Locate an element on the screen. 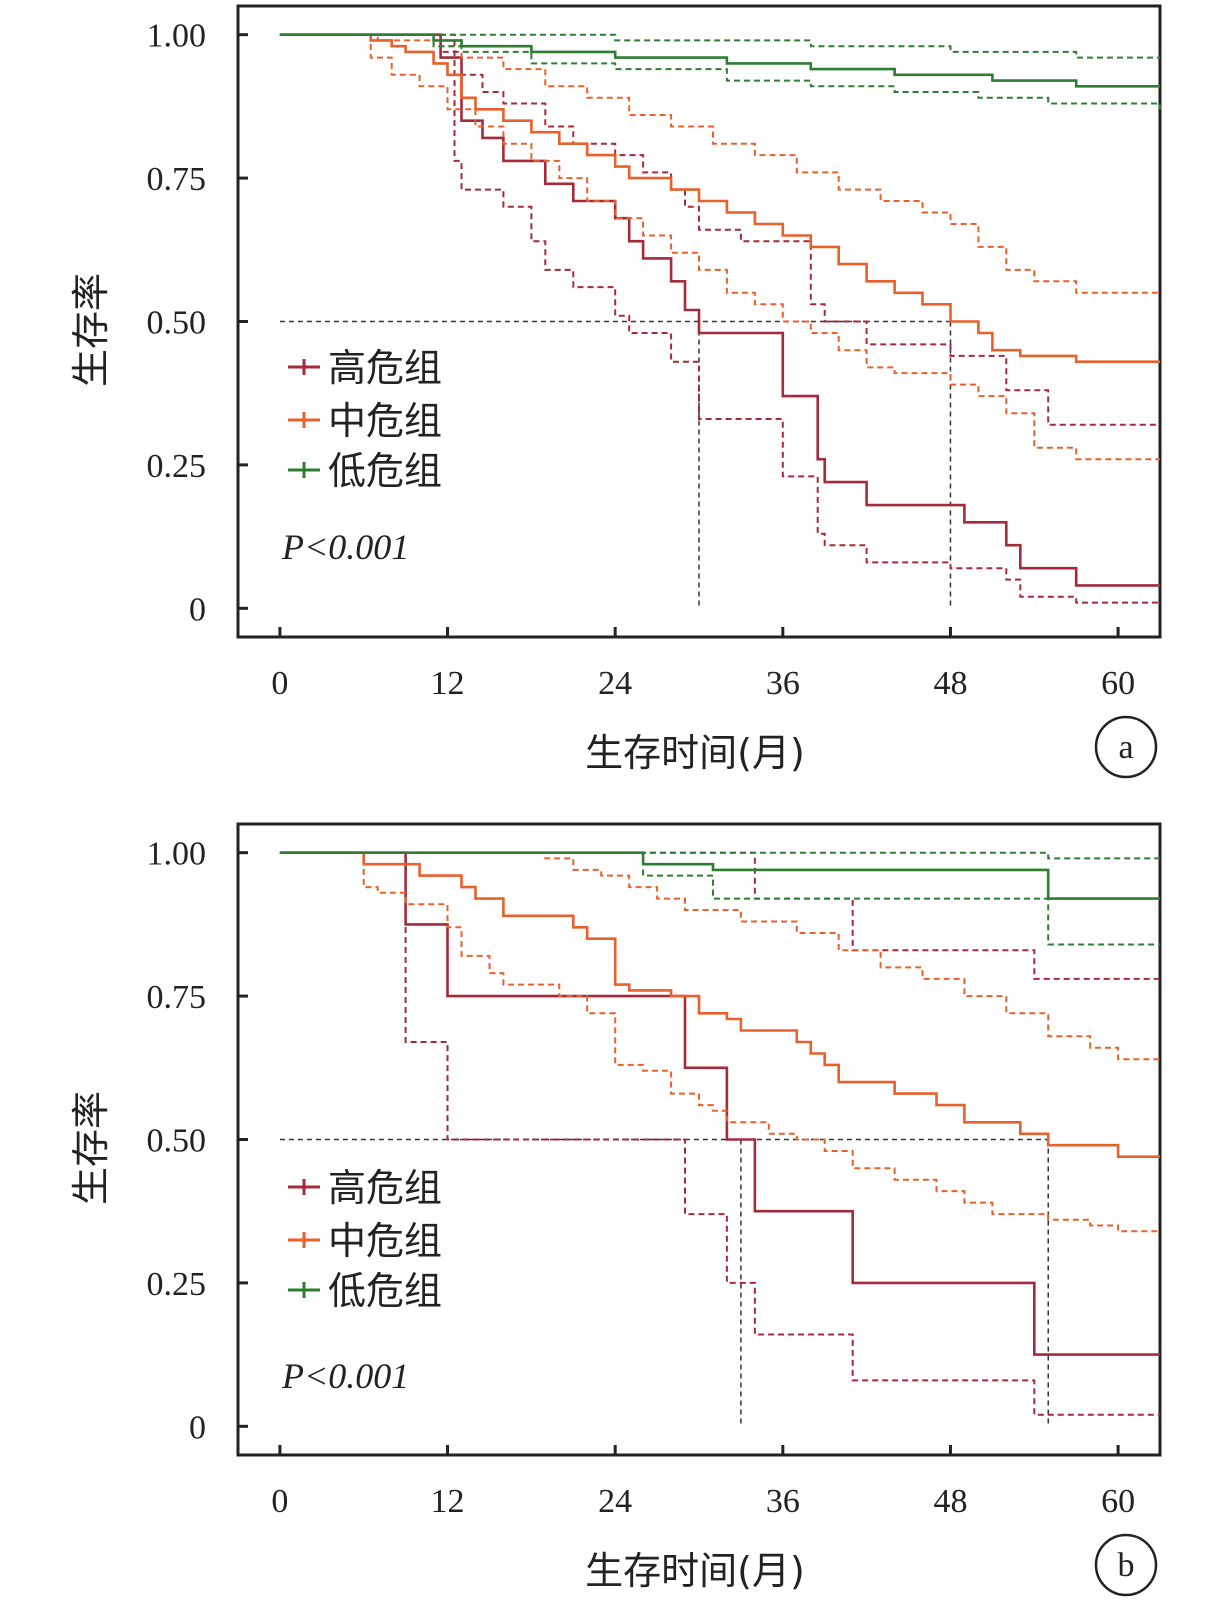 This screenshot has width=1223, height=1600. median-reference-lines is located at coordinates (664, 1282).